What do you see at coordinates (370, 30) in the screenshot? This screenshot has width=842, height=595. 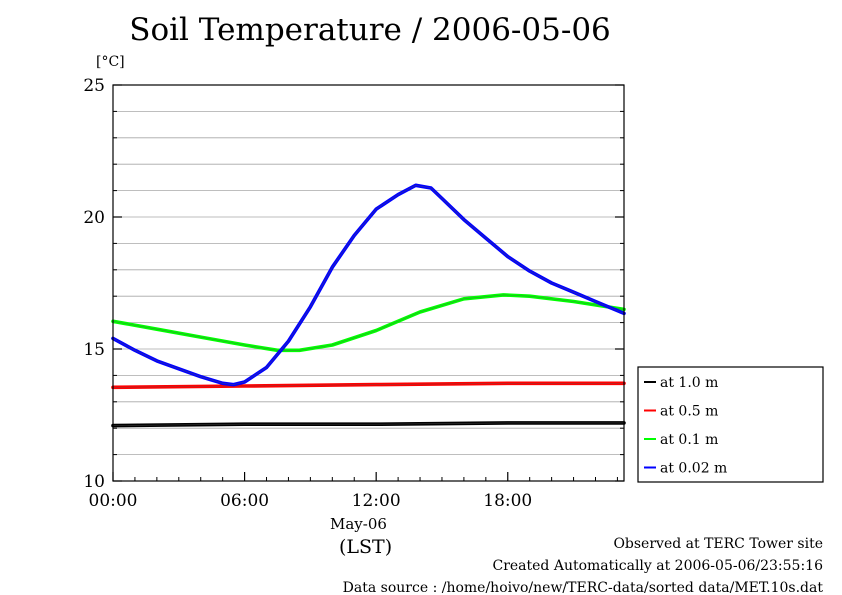 I see `chart-title: Soil Temperature / 2006-05-06` at bounding box center [370, 30].